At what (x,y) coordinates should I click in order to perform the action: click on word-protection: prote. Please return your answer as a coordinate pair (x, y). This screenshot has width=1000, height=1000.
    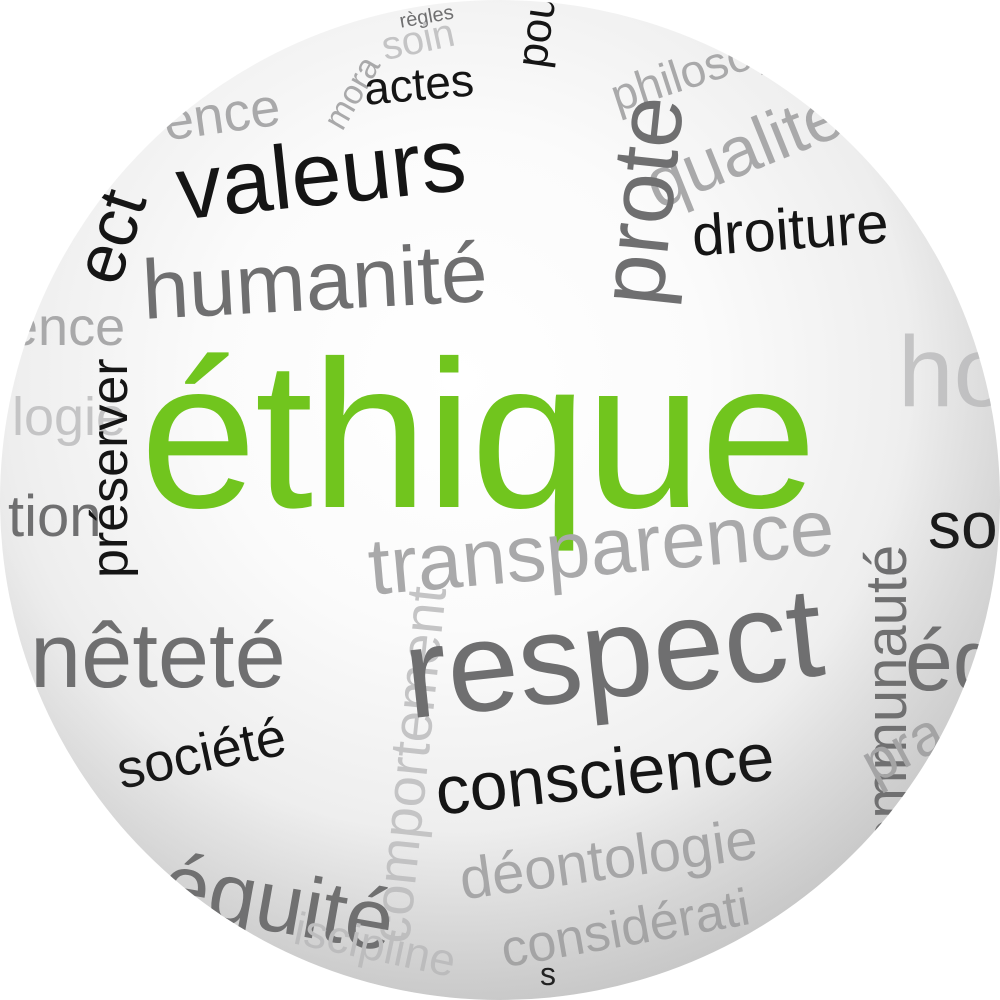
    Looking at the image, I should click on (642, 200).